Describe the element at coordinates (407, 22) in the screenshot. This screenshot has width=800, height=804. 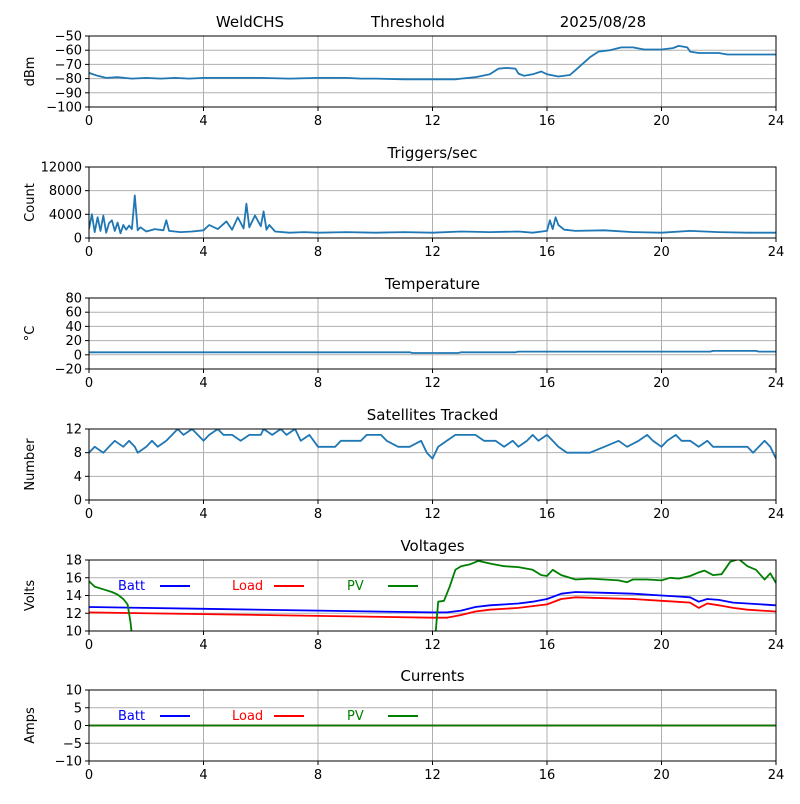
I see `header-mode: Threshold` at that location.